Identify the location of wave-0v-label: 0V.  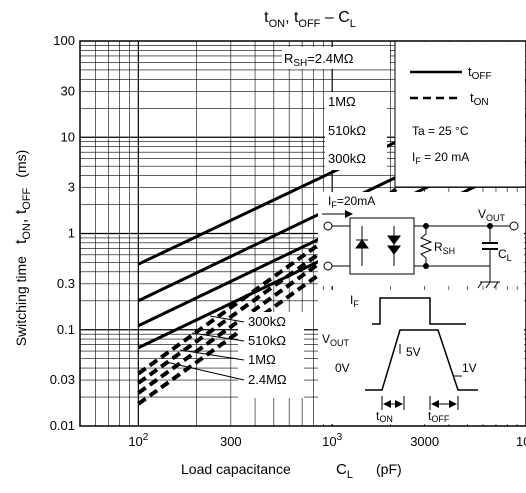
(342, 368).